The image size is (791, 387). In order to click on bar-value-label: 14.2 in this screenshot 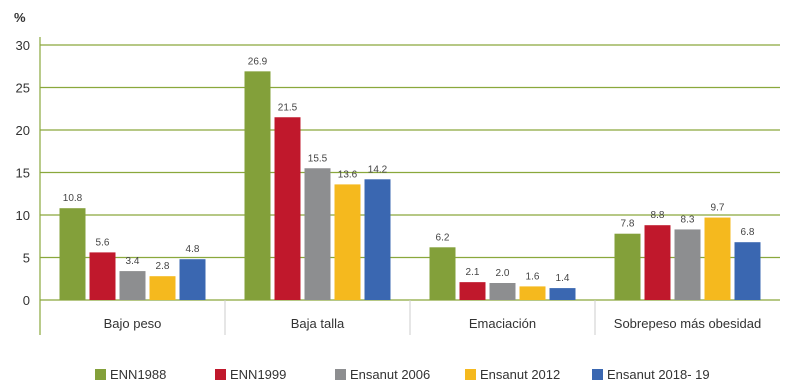, I will do `click(378, 169)`.